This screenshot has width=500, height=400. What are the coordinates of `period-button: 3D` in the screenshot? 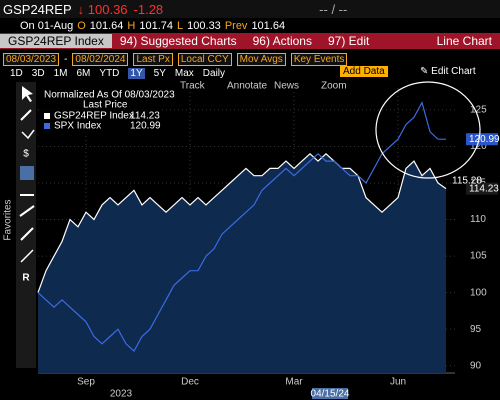 It's located at (38, 73).